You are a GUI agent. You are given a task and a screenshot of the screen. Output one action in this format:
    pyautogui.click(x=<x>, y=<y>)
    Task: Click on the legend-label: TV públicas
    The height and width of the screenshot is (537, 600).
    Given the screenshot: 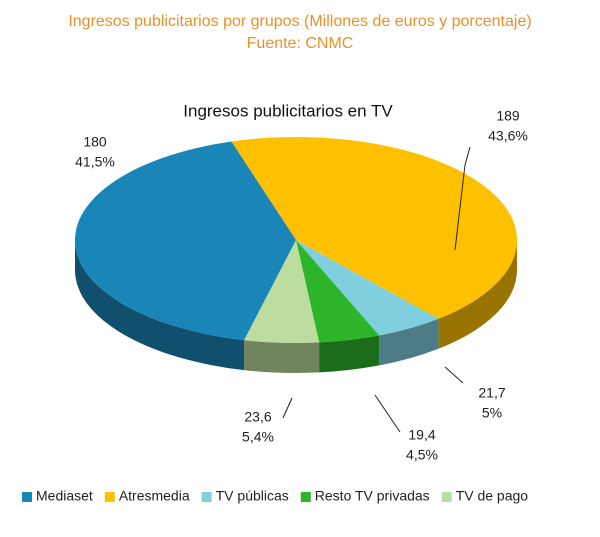 What is the action you would take?
    pyautogui.click(x=252, y=496)
    